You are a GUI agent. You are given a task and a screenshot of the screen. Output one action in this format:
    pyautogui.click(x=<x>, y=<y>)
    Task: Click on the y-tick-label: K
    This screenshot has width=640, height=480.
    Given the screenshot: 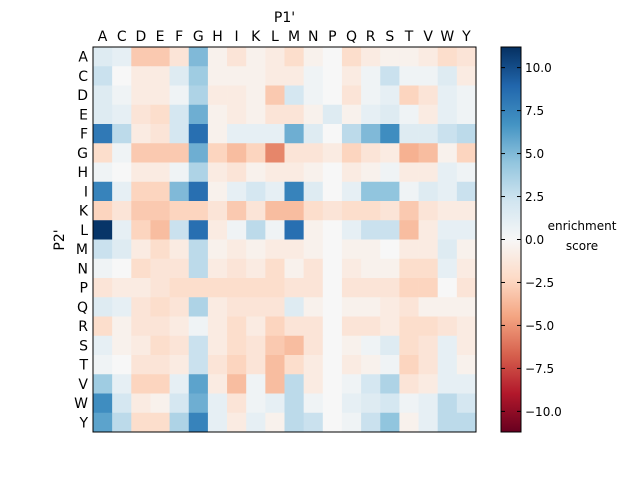 What is the action you would take?
    pyautogui.click(x=84, y=212)
    